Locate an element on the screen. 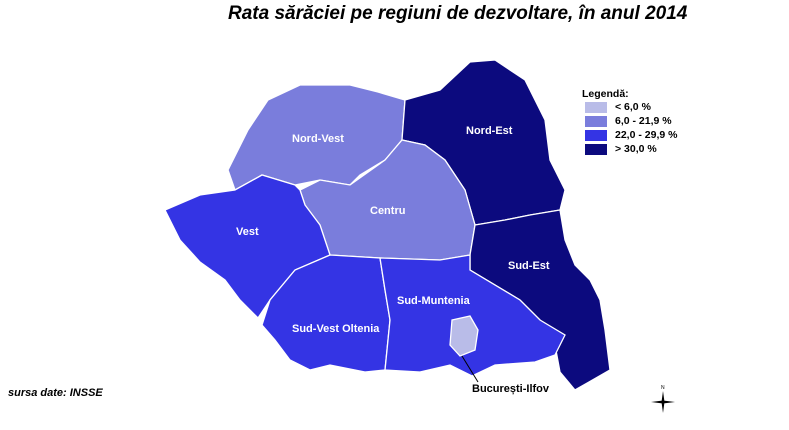  legend-item: 6,0 - 21,9 % is located at coordinates (631, 121).